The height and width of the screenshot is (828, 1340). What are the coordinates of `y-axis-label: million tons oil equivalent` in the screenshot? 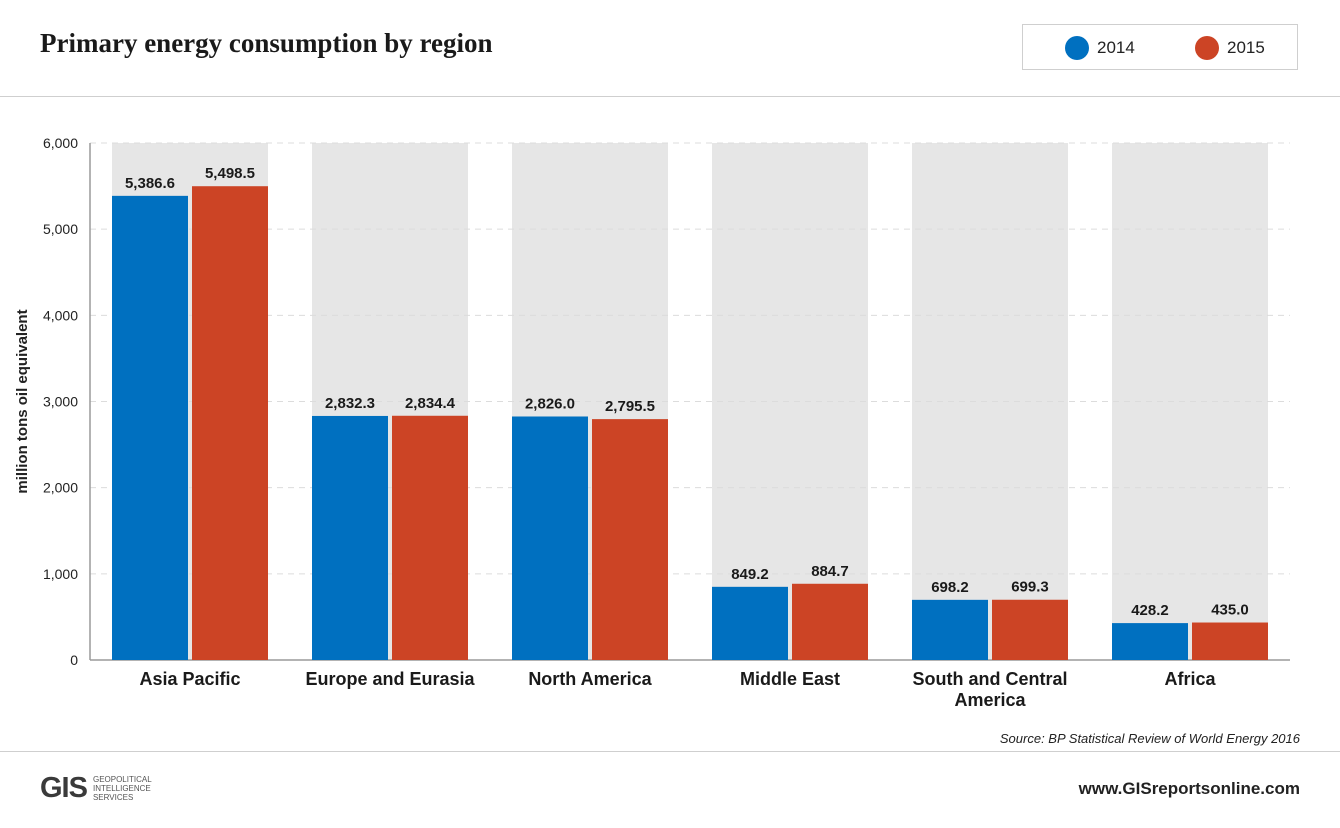 It's located at (22, 401).